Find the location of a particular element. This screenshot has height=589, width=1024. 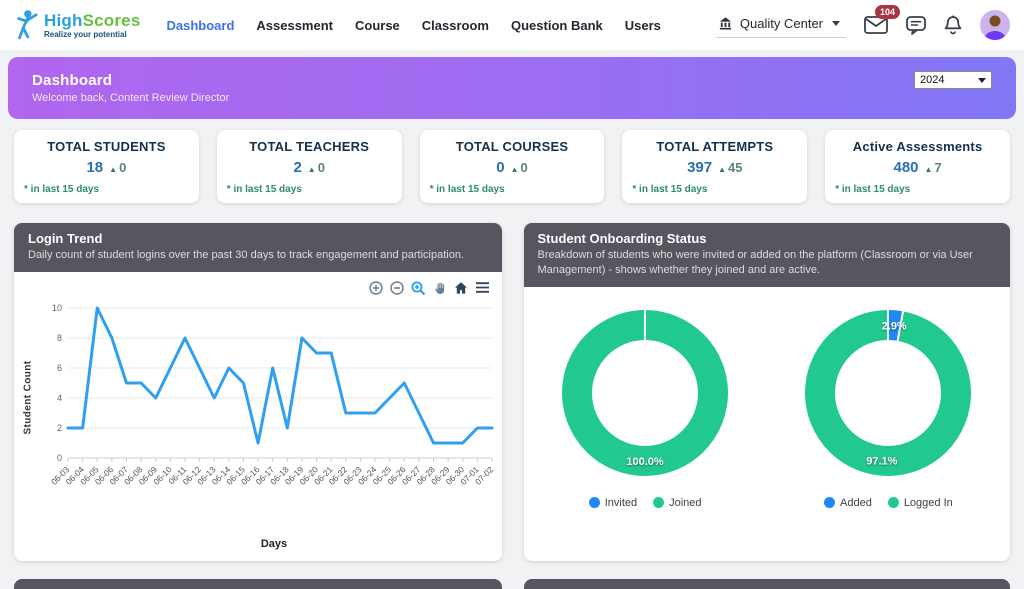

messages-button: 104 is located at coordinates (882, 19).